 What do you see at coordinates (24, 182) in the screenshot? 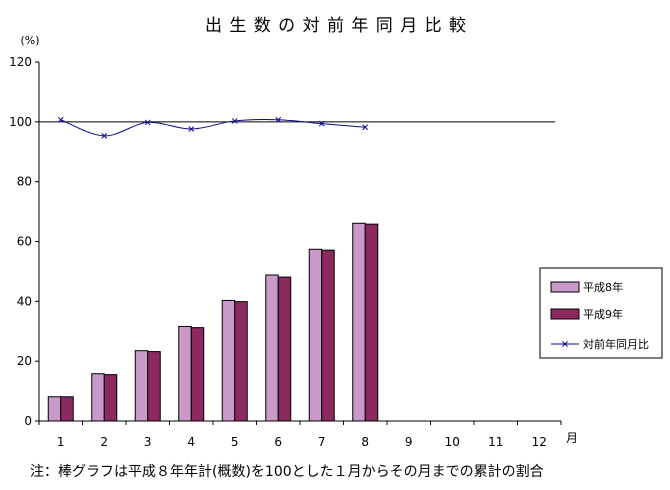
I see `y-tick-label: 80` at bounding box center [24, 182].